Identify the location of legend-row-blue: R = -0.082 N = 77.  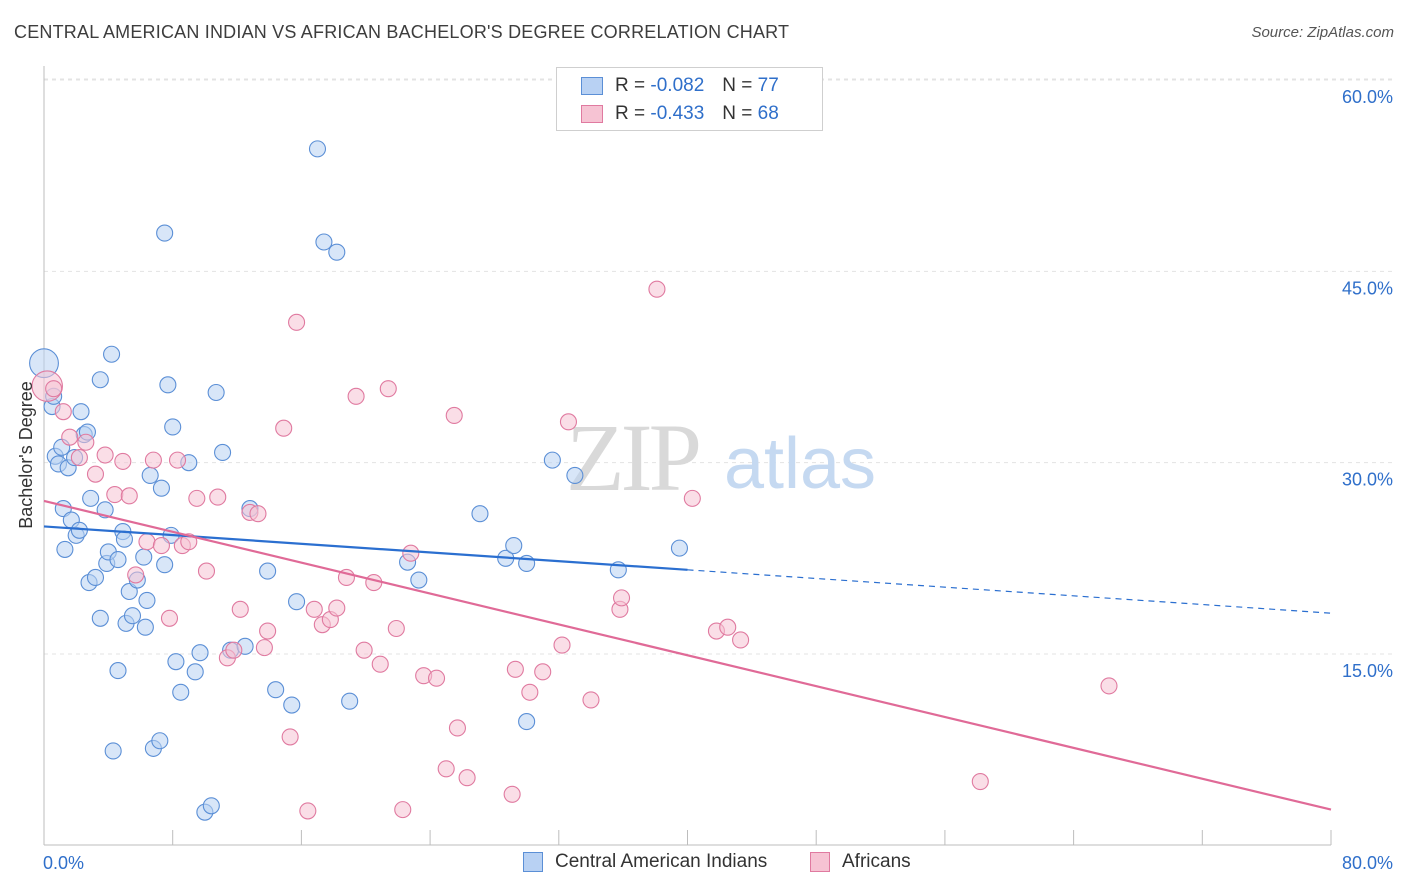
(680, 86).